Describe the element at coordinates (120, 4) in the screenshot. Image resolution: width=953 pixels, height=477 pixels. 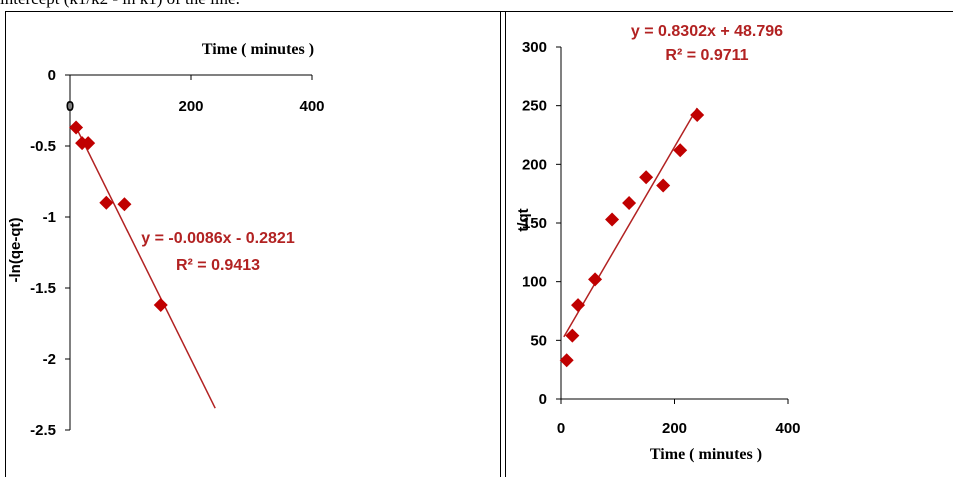
I see `page-fragment-text: intercept (k1/k2 - ln k1) of the line.` at that location.